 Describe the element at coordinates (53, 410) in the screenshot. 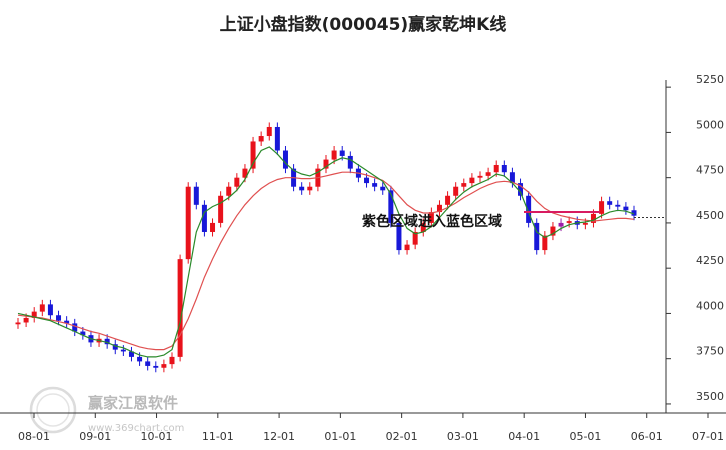

I see `watermark-seal` at that location.